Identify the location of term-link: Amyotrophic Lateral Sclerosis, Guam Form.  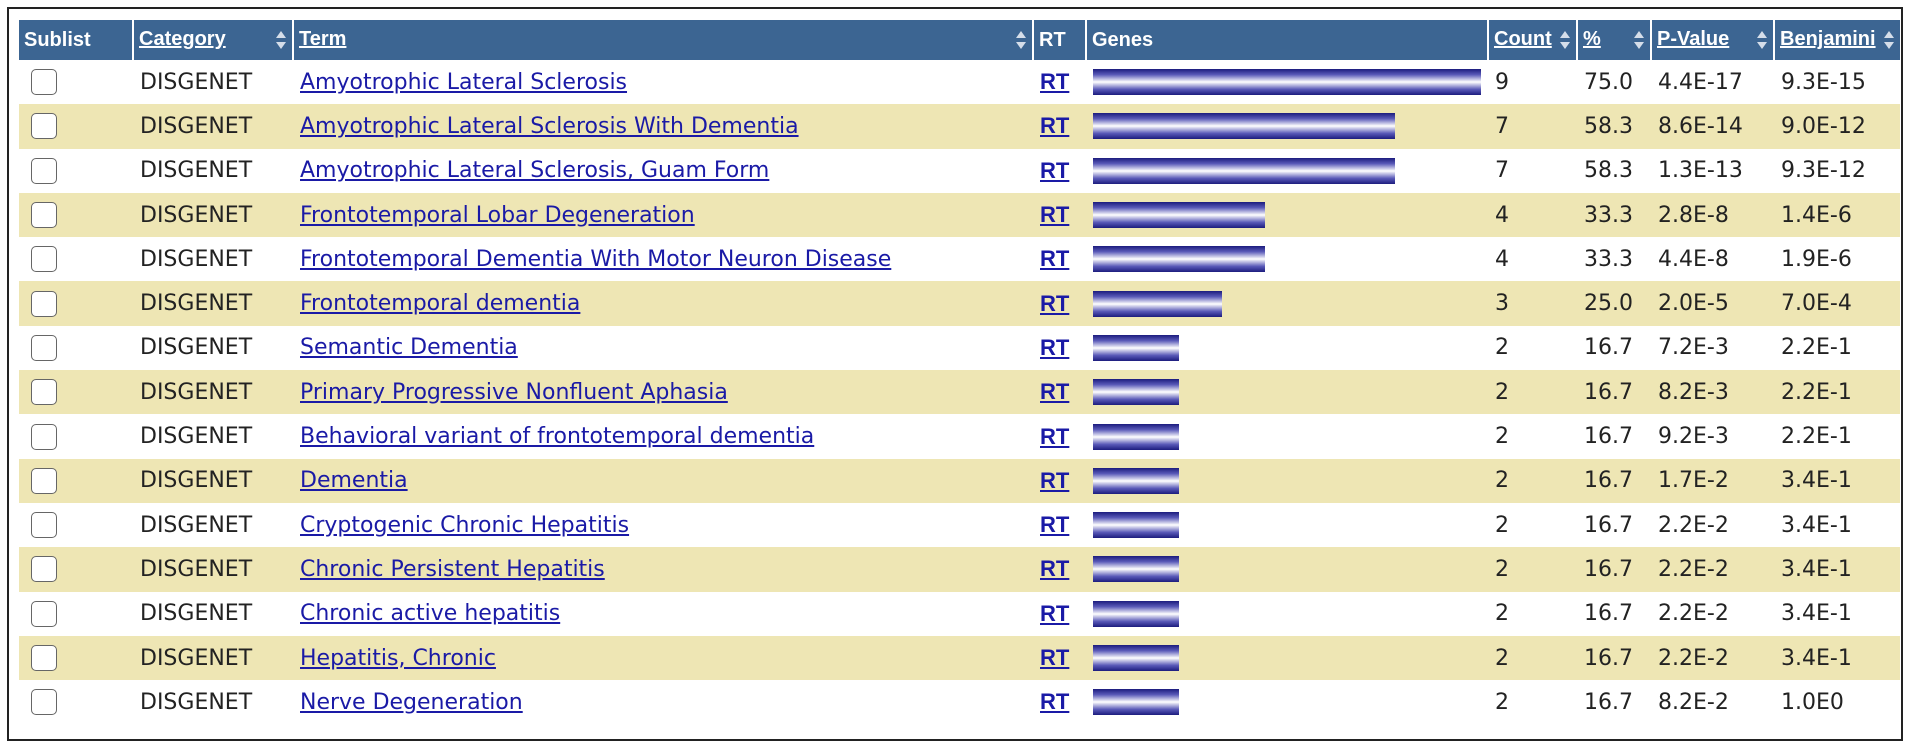
(535, 171).